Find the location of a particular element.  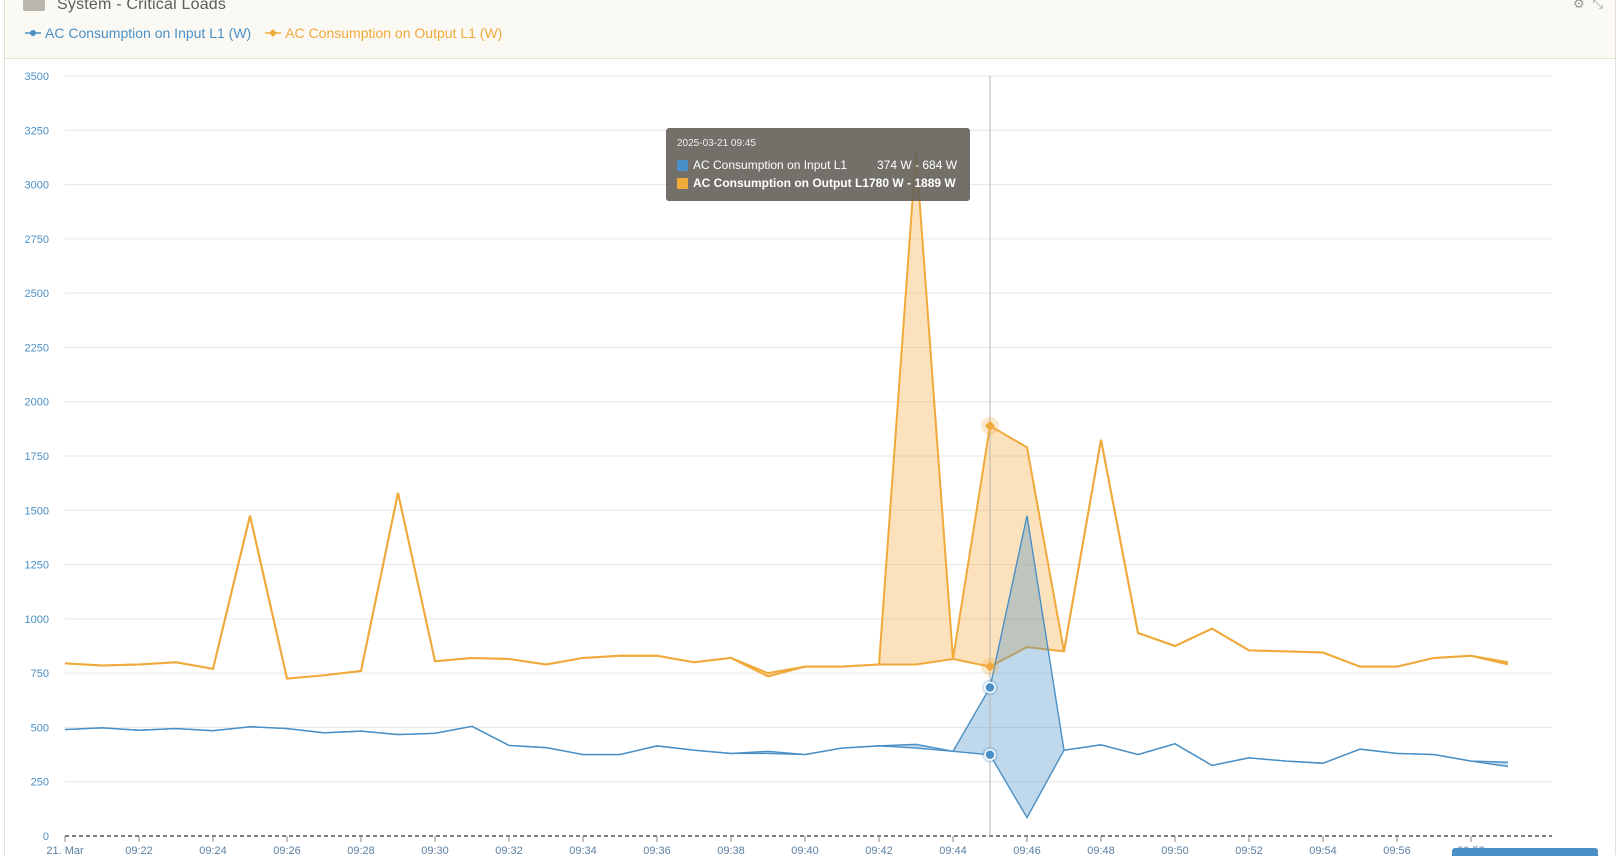

y-tick-label: 2500 is located at coordinates (37, 294).